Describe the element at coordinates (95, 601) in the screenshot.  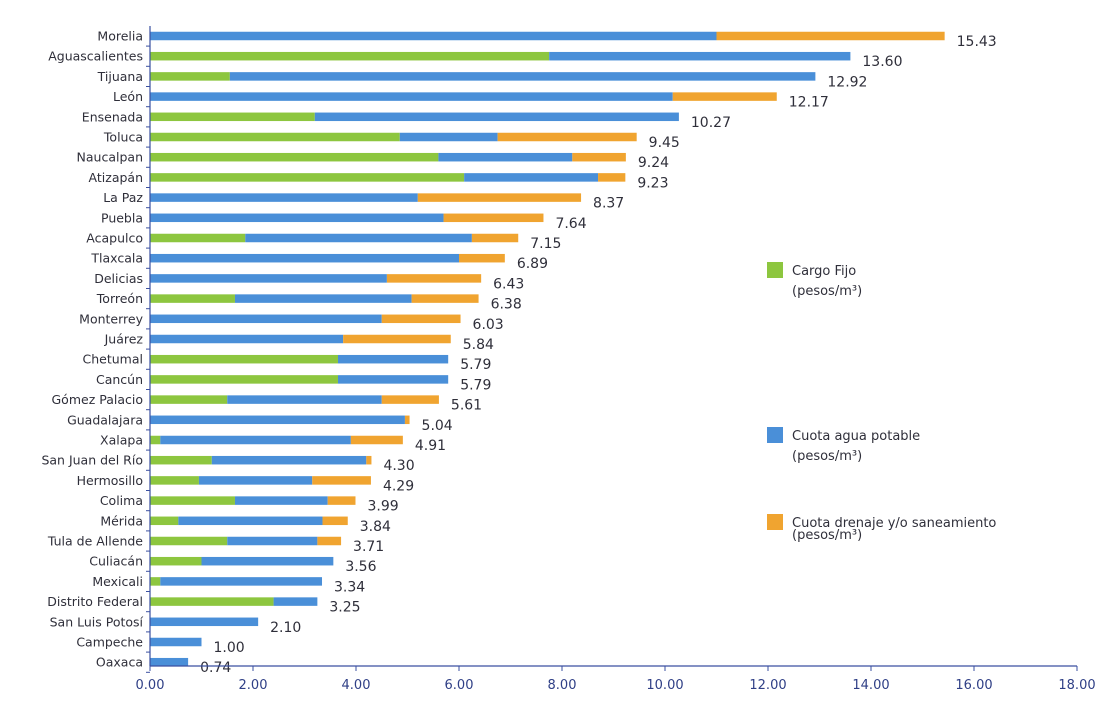
I see `category-label: Distrito Federal` at that location.